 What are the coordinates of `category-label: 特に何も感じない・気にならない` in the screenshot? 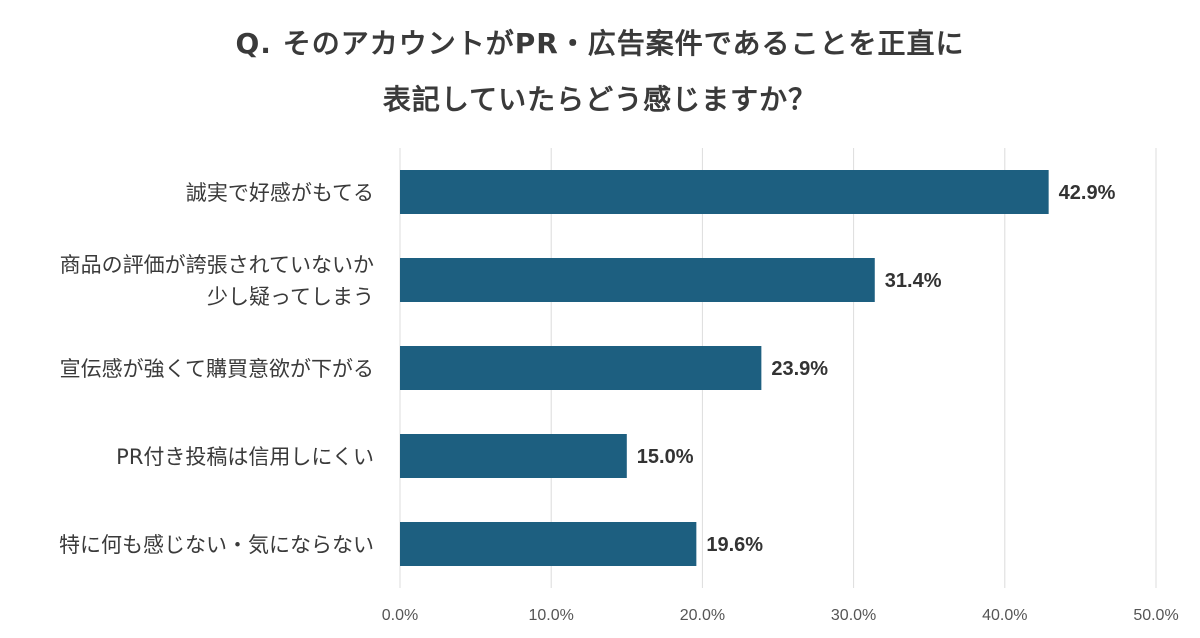 It's located at (216, 545).